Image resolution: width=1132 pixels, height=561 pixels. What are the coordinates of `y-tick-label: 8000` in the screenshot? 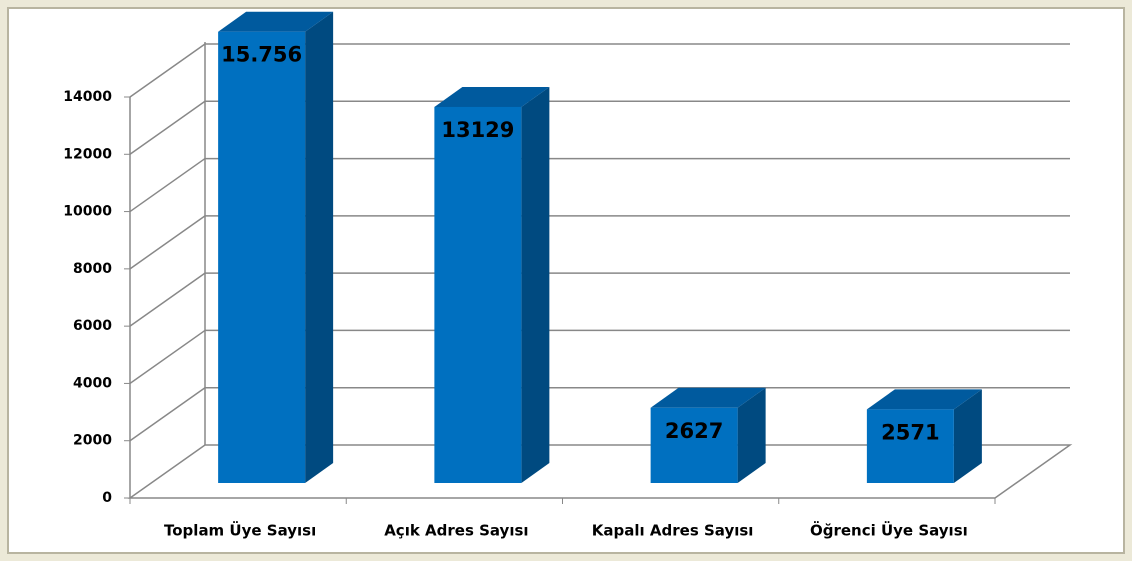 It's located at (92, 269).